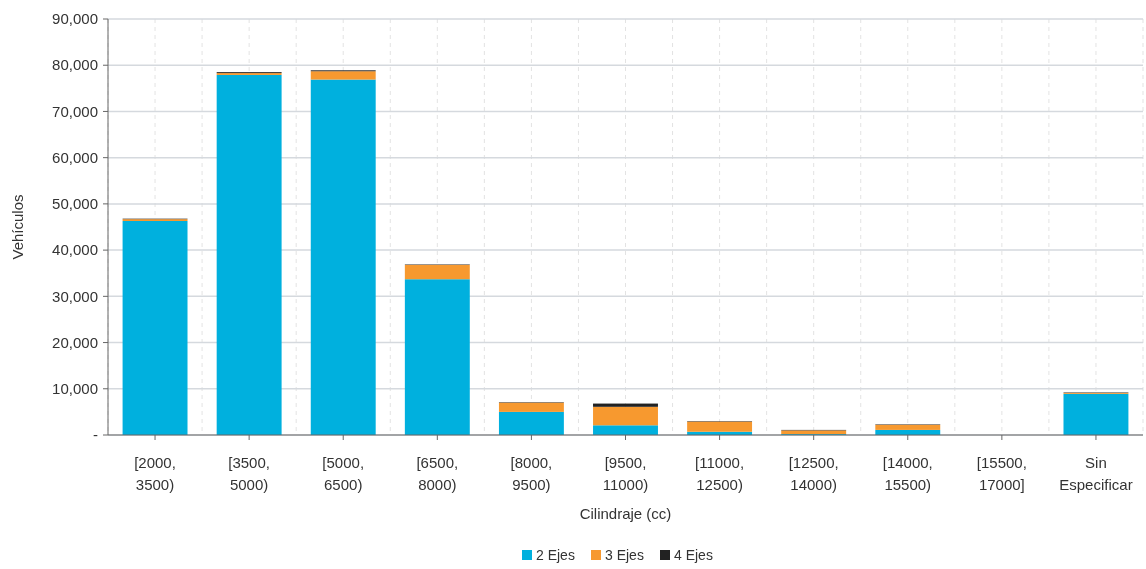  What do you see at coordinates (555, 555) in the screenshot?
I see `legend-label: 2 Ejes` at bounding box center [555, 555].